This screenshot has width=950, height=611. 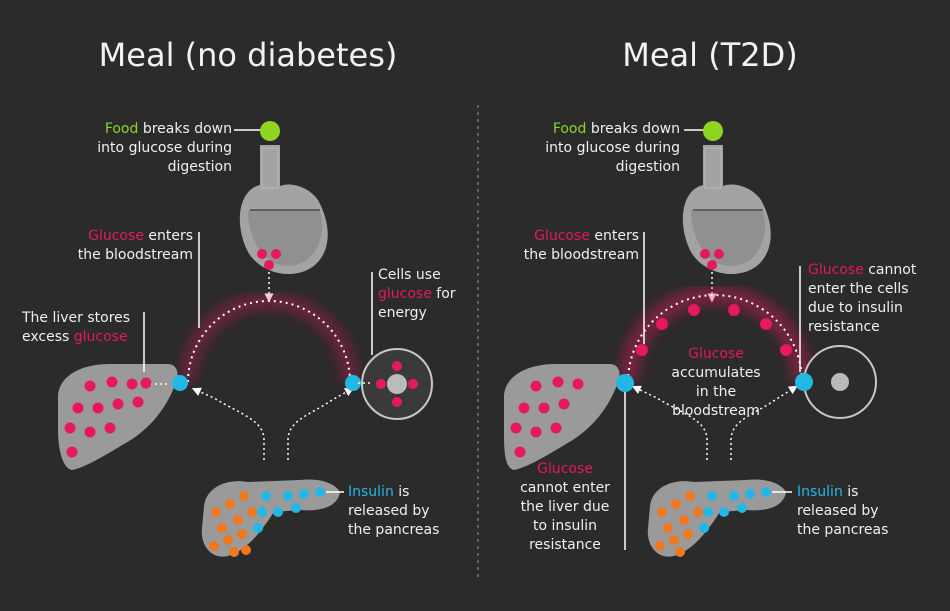 I want to click on liver-line4-t2d: to insulin, so click(x=565, y=526).